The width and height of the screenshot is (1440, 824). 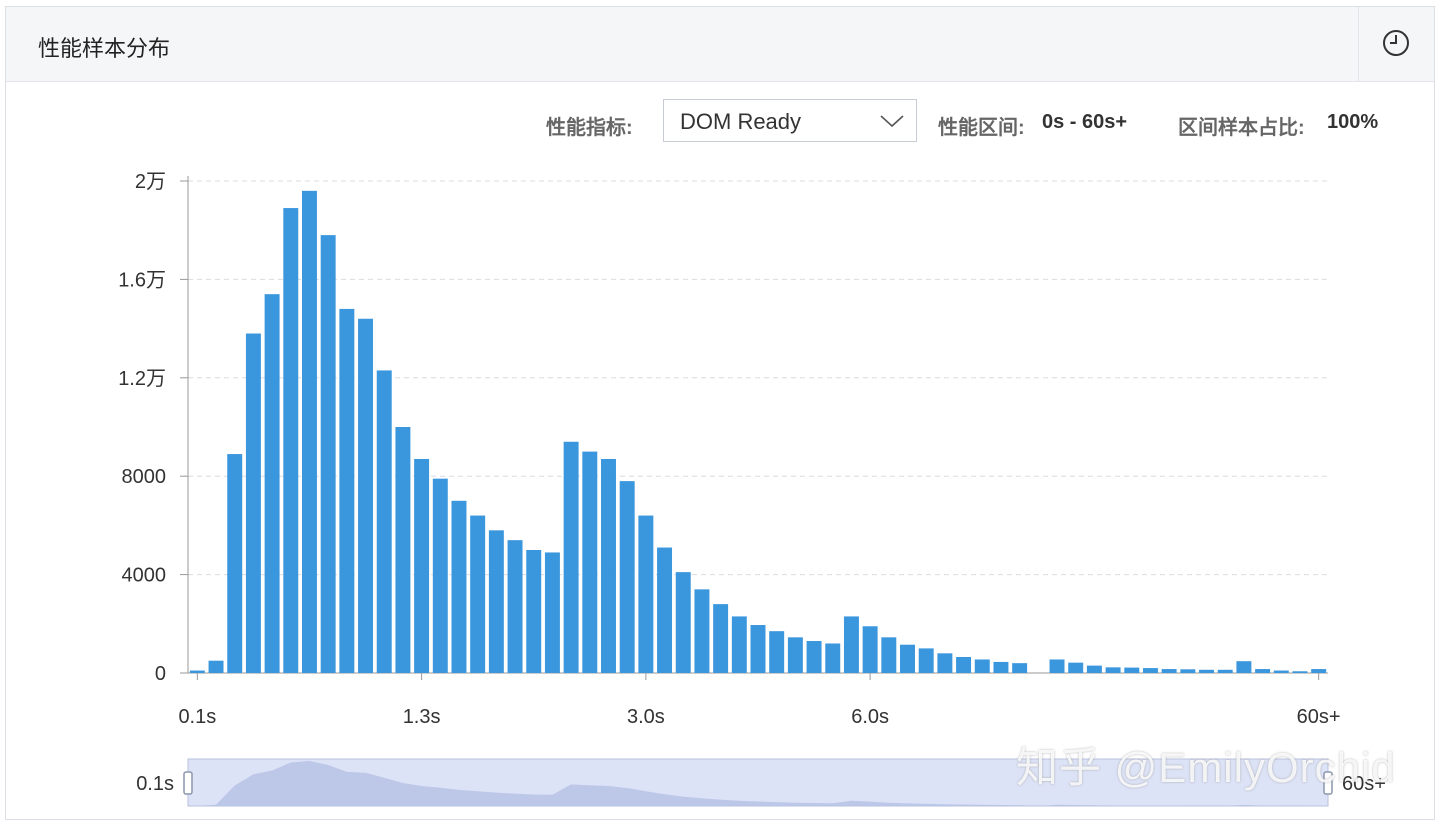 What do you see at coordinates (1206, 767) in the screenshot?
I see `watermark: 知乎 @EmilyOrchid` at bounding box center [1206, 767].